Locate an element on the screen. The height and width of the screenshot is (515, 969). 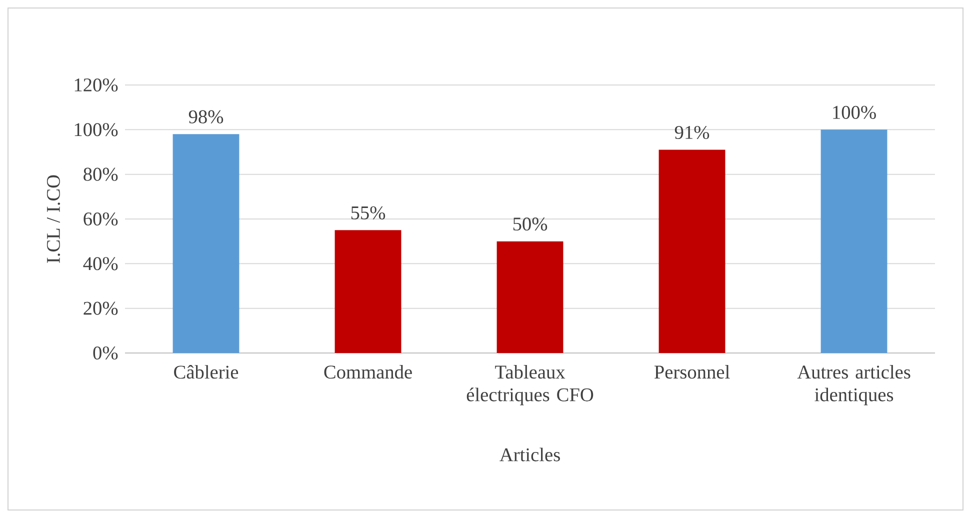
y-tick-label: 40% is located at coordinates (100, 263).